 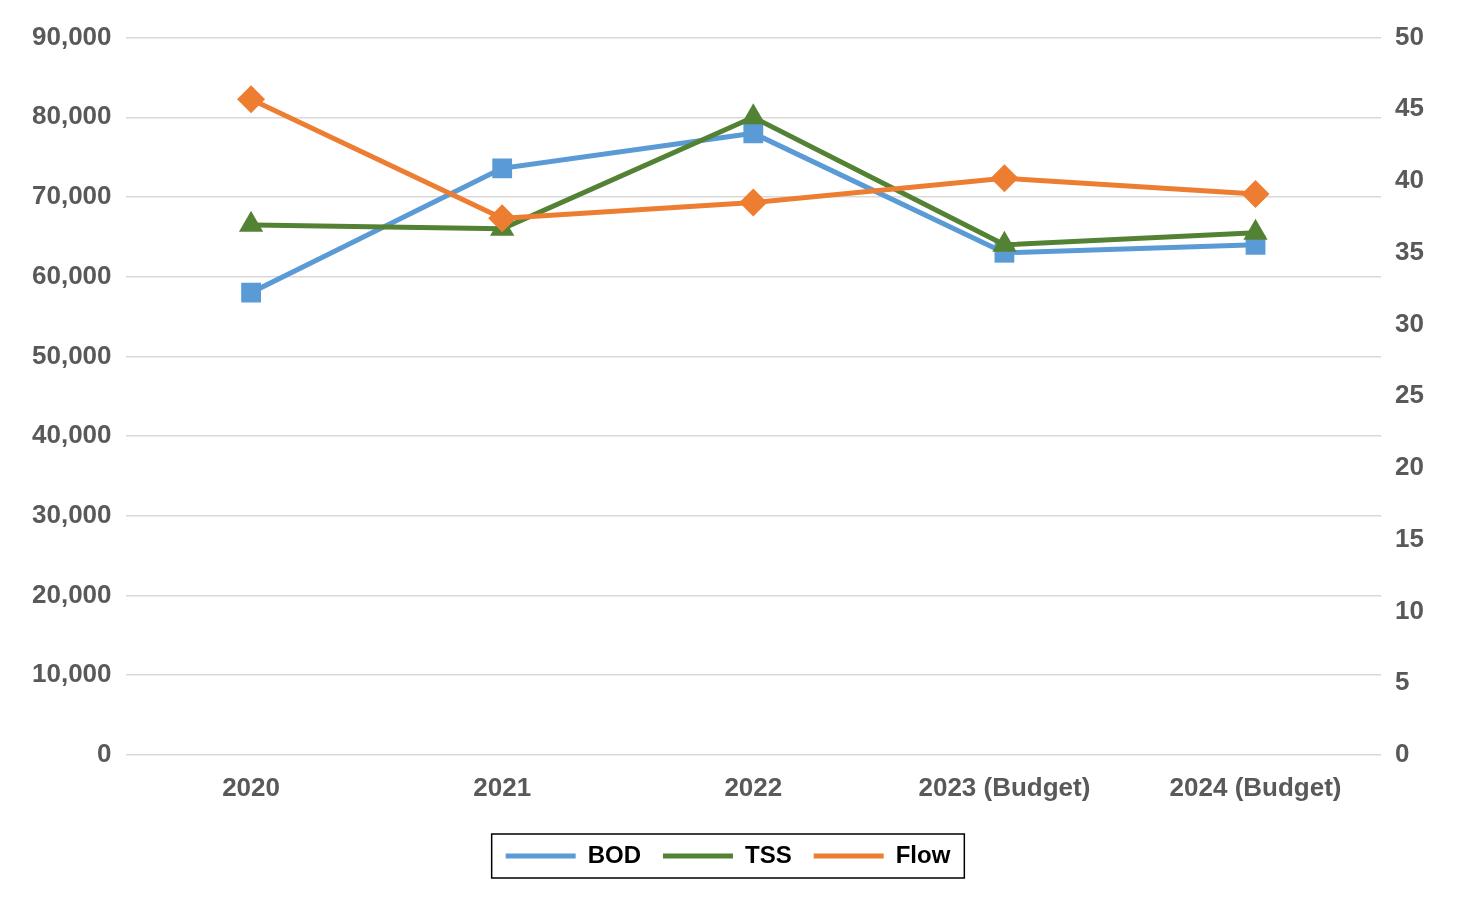 I want to click on x-tick-label: 2020, so click(x=251, y=786).